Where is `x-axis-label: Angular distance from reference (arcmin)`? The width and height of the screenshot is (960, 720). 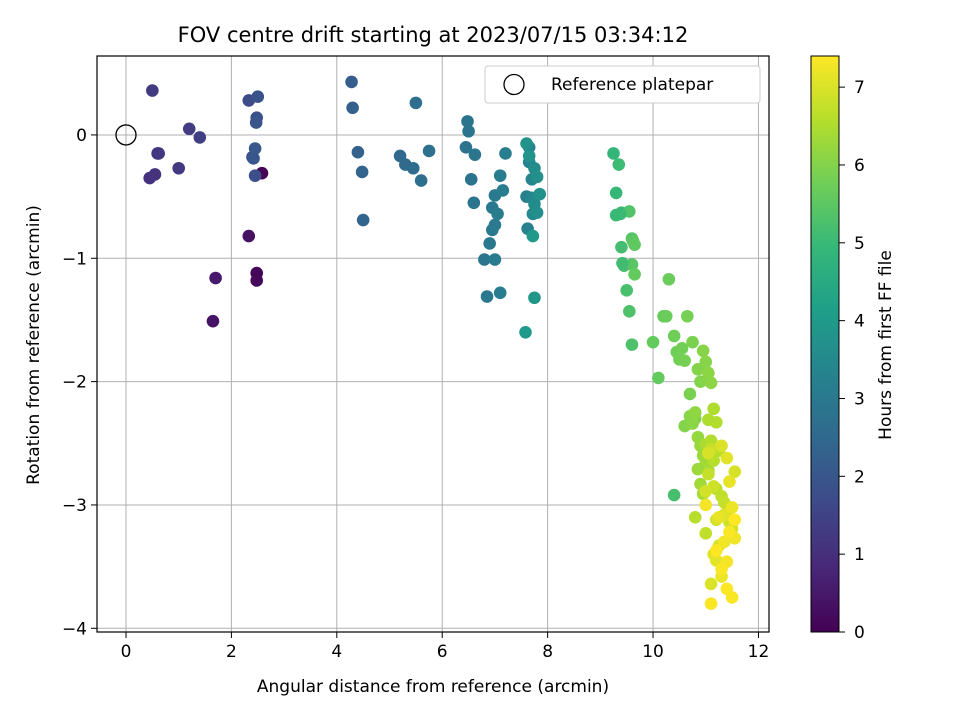
x-axis-label: Angular distance from reference (arcmin) is located at coordinates (433, 687).